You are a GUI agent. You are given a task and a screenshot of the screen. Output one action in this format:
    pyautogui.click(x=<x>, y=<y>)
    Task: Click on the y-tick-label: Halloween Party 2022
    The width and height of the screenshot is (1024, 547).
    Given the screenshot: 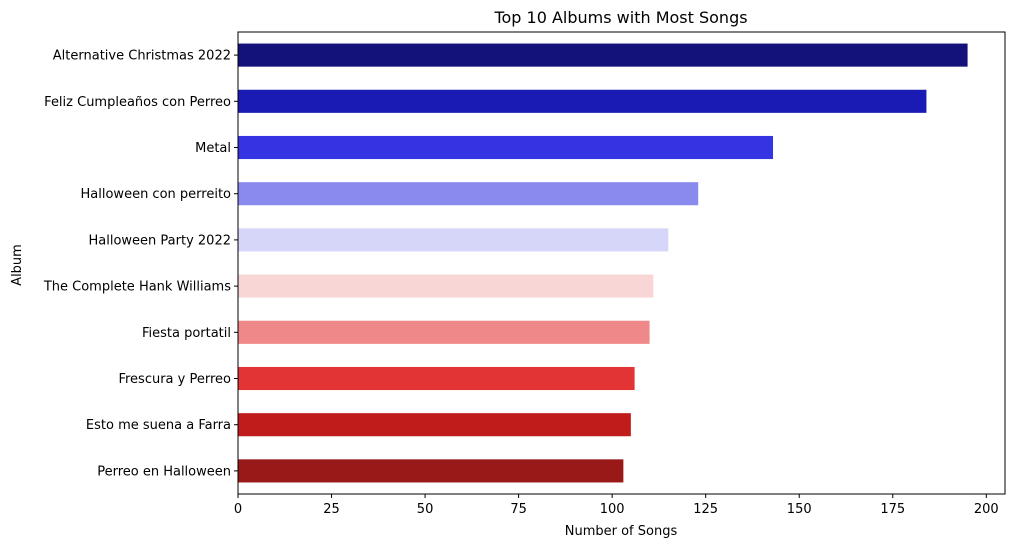 What is the action you would take?
    pyautogui.click(x=160, y=240)
    